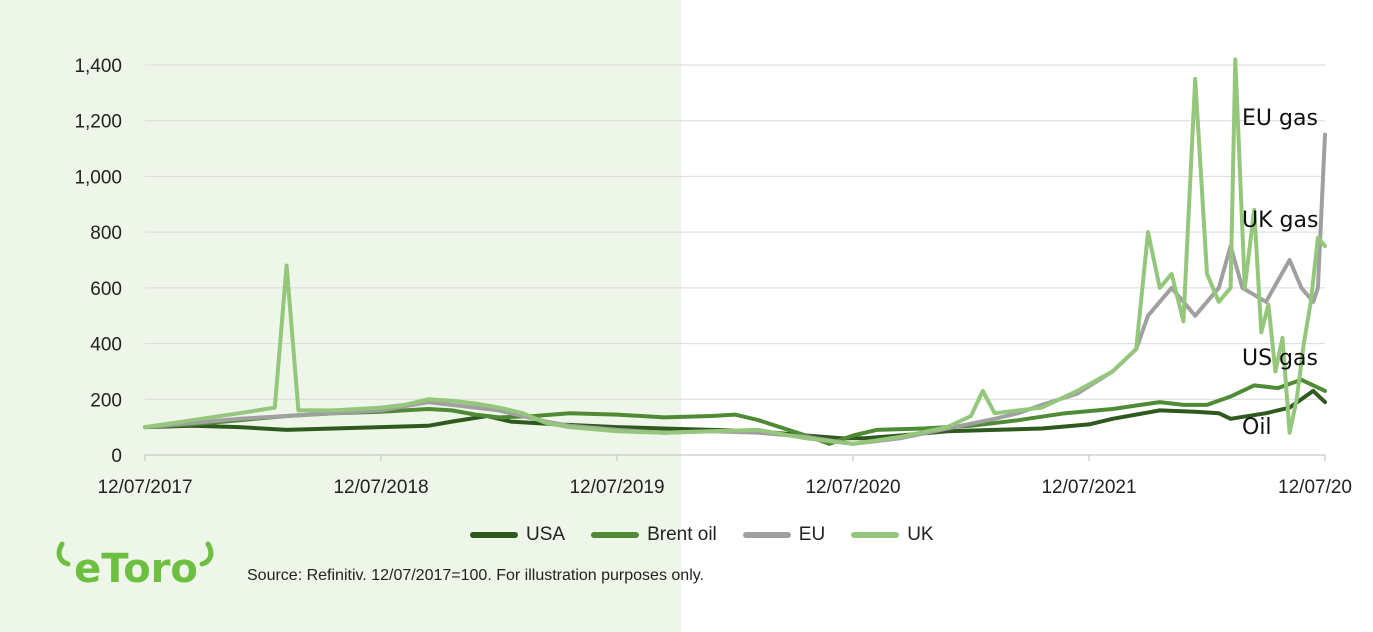  What do you see at coordinates (98, 122) in the screenshot?
I see `y-tick-label: 1,200` at bounding box center [98, 122].